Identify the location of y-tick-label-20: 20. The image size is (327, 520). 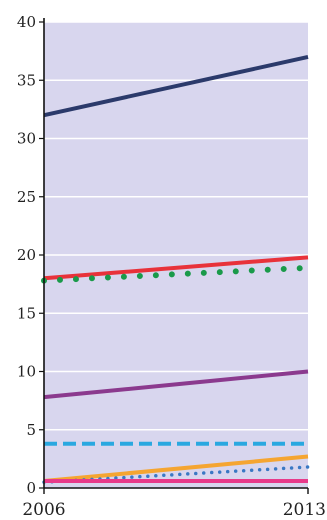
(26, 255).